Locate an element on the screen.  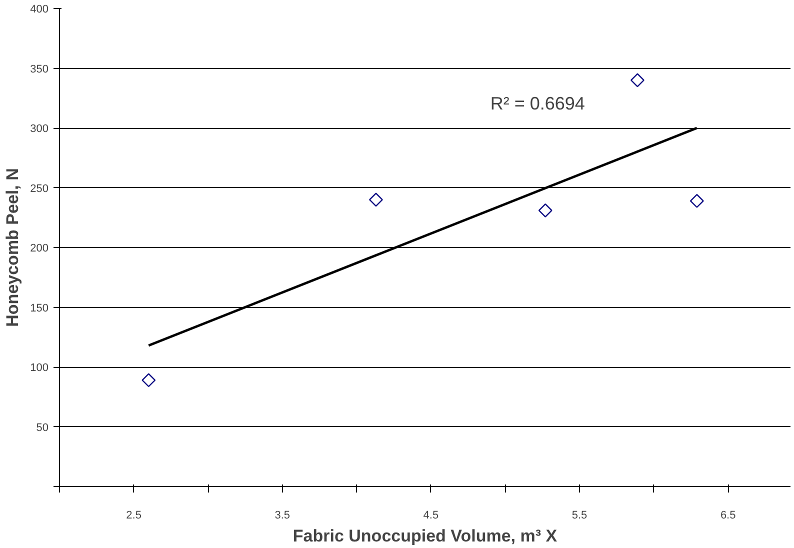
x-tick-label: 6.5 is located at coordinates (728, 516).